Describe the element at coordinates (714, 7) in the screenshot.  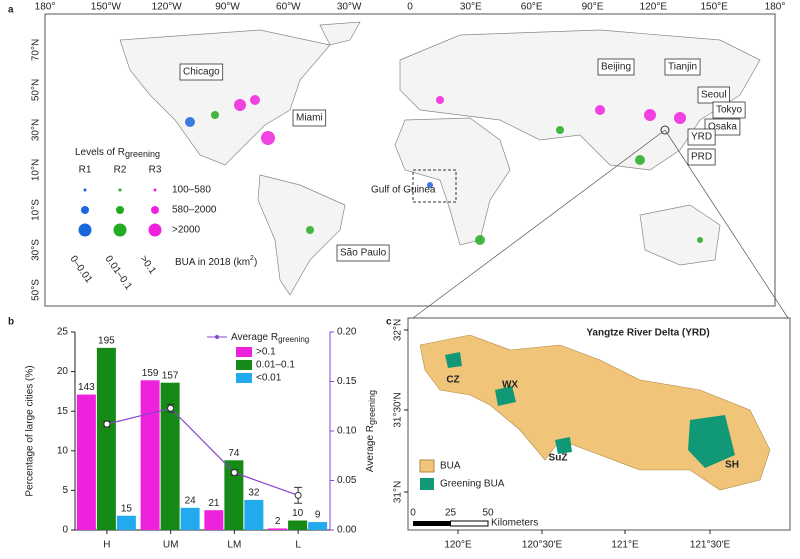
I see `lon-tick-label: 150°E` at that location.